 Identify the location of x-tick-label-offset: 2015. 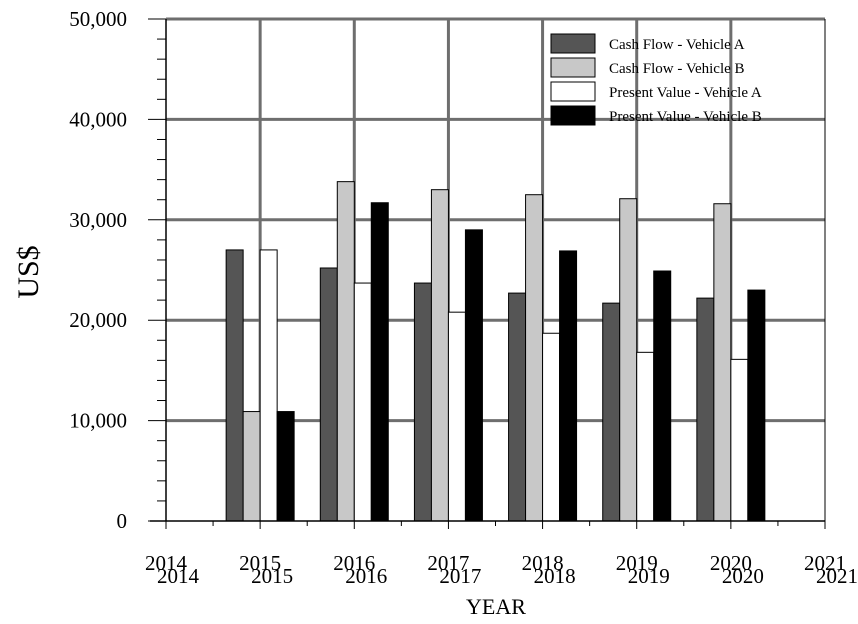
(272, 576).